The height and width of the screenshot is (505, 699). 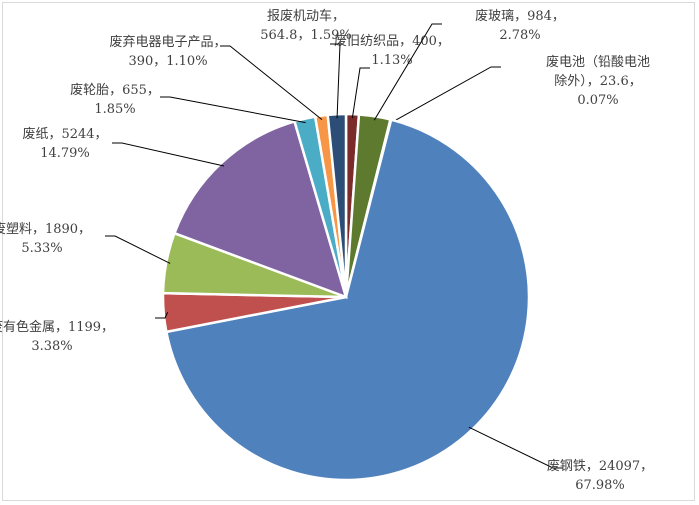 I want to click on data-label: 废钢铁，24097， 67.98%, so click(x=600, y=475).